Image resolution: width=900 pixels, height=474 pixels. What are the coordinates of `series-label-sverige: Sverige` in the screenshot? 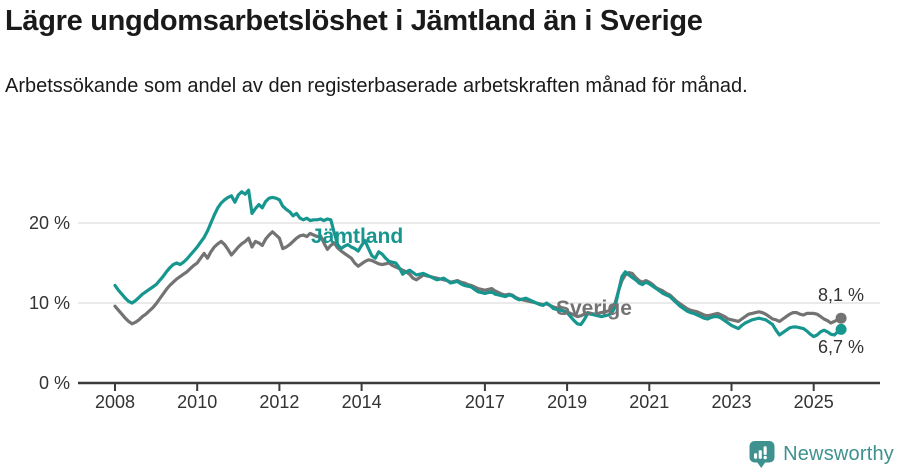 It's located at (594, 308).